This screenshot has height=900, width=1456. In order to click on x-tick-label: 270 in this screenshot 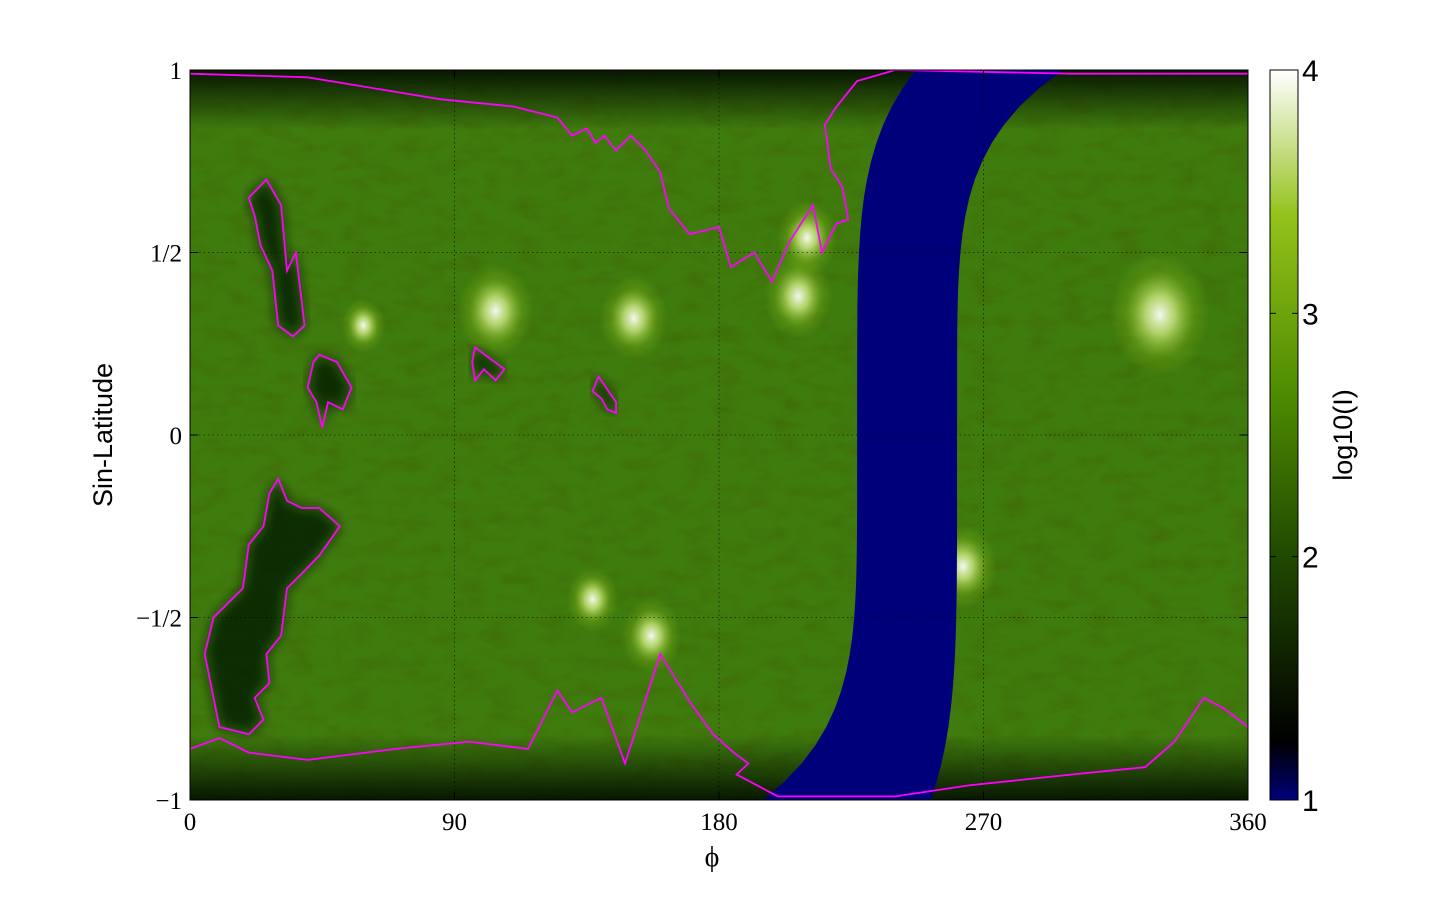, I will do `click(984, 822)`.